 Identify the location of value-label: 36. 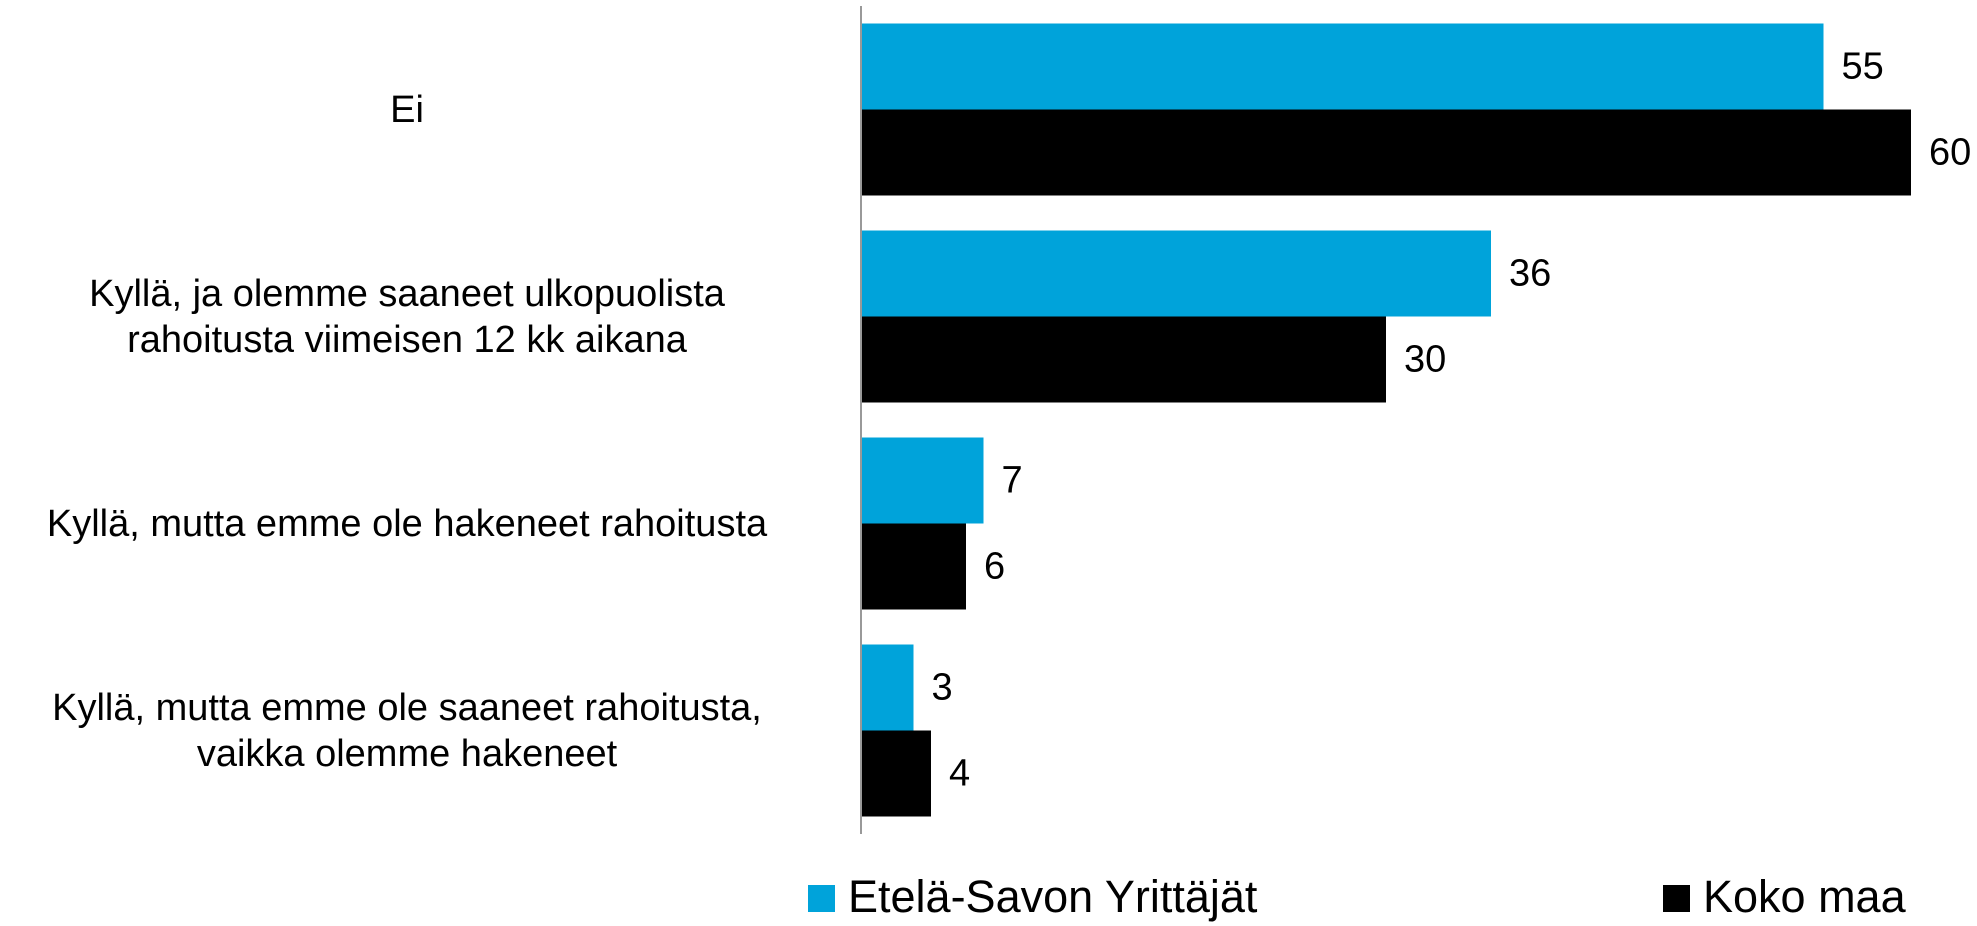
(1530, 274).